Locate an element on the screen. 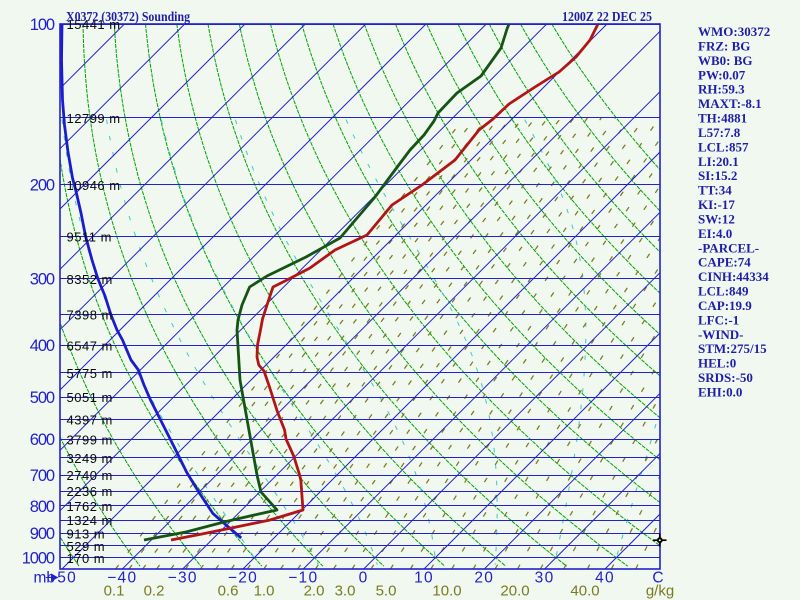 The width and height of the screenshot is (800, 600). svg-text: 1.0 is located at coordinates (264, 591).